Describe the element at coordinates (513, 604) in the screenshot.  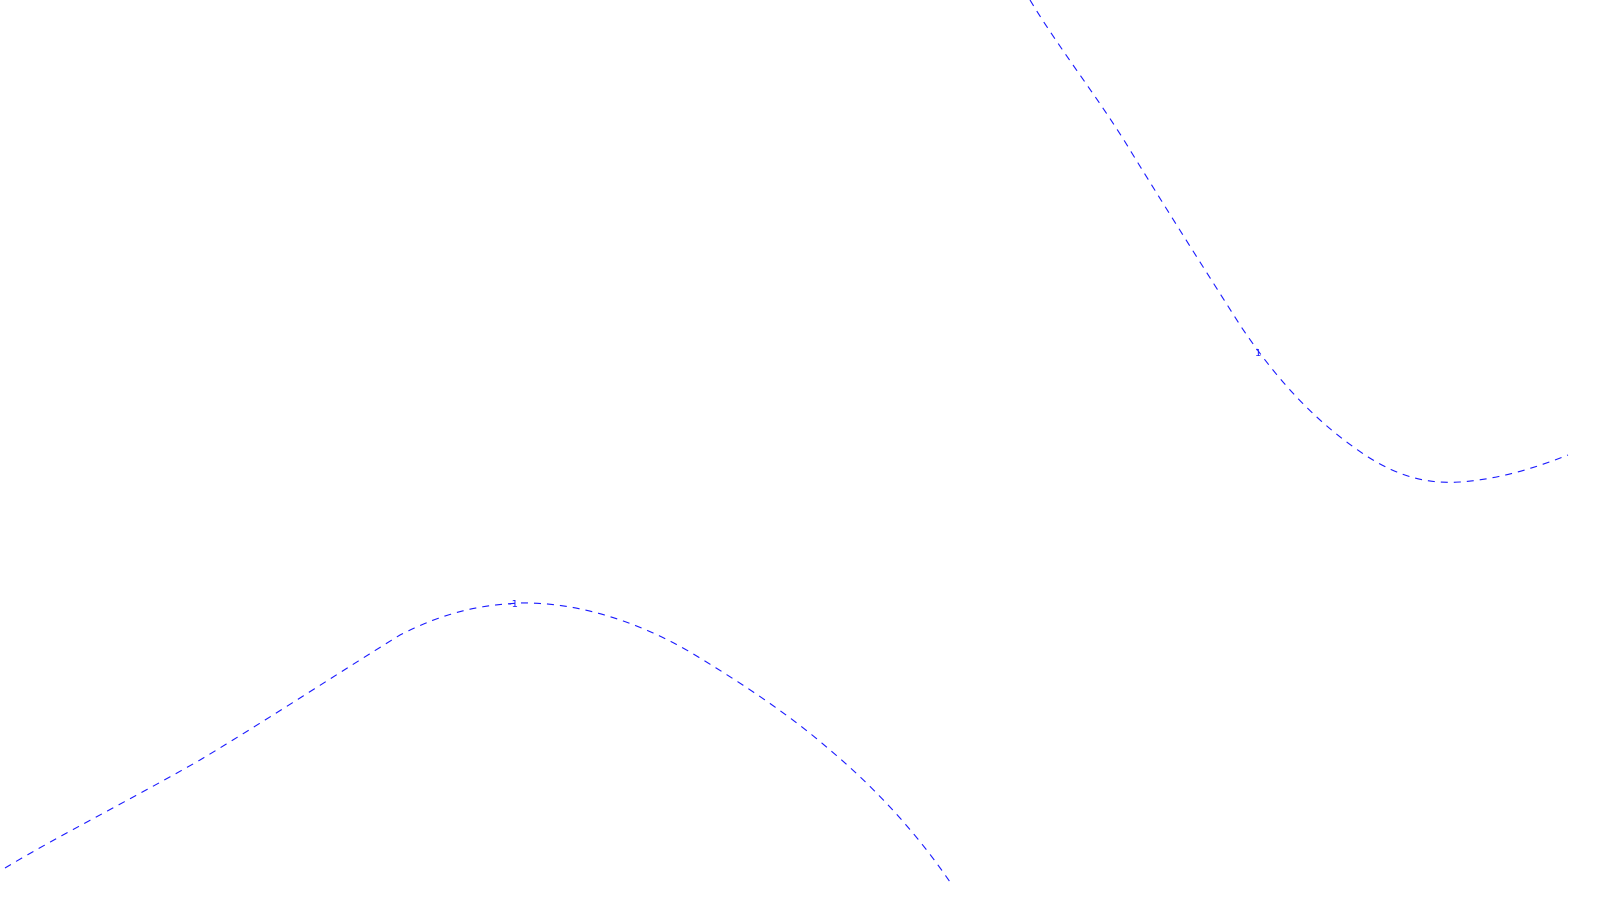
I see `contour-label-lower: -1` at that location.